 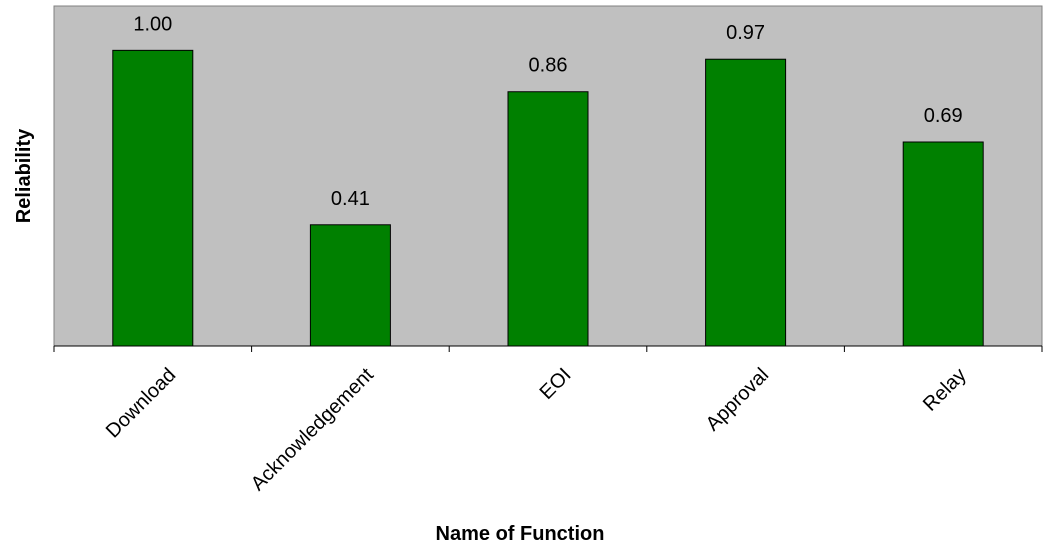 I want to click on x-axis-ticks, so click(x=548, y=349).